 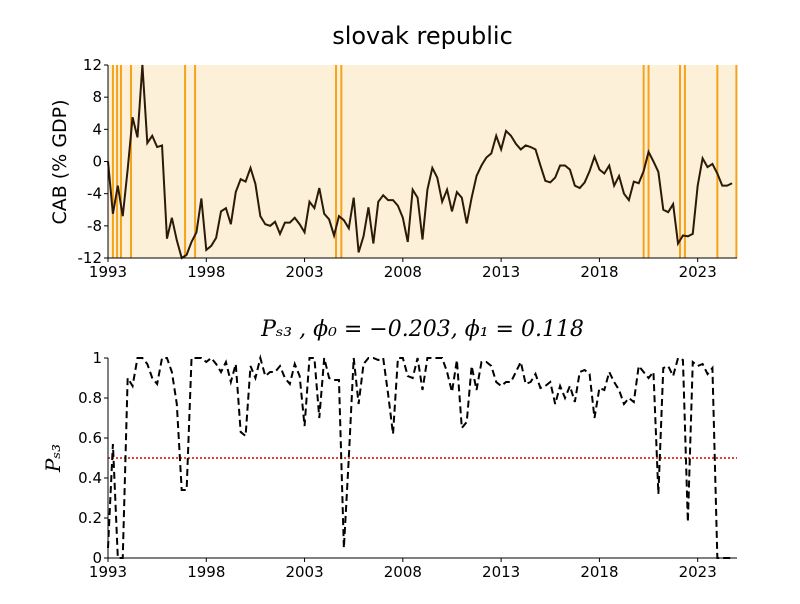 What do you see at coordinates (94, 194) in the screenshot?
I see `y-tick-label: -4` at bounding box center [94, 194].